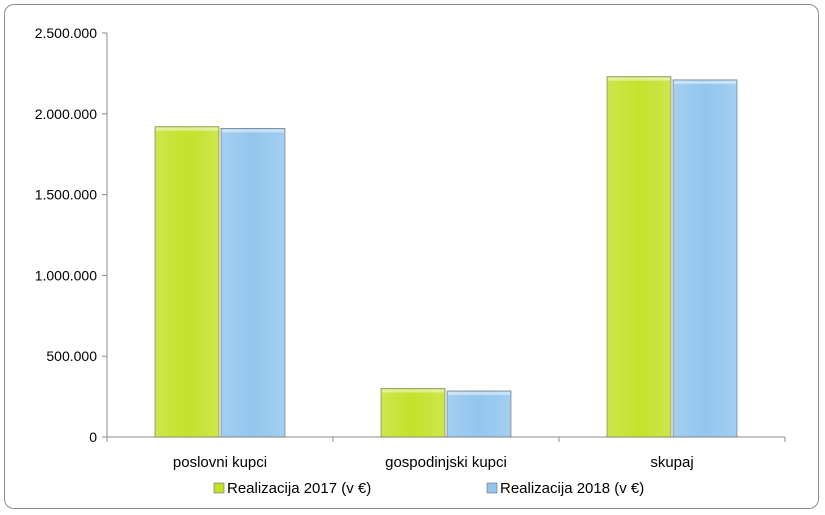  Describe the element at coordinates (93, 437) in the screenshot. I see `y-tick-label: 0` at that location.